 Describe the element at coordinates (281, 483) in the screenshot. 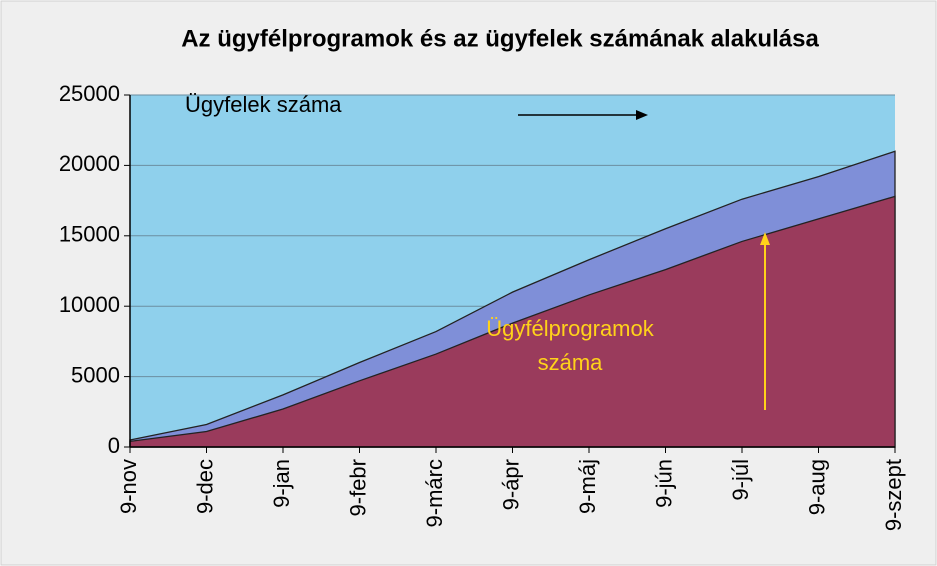

I see `x-tick-label: 9-jan` at that location.